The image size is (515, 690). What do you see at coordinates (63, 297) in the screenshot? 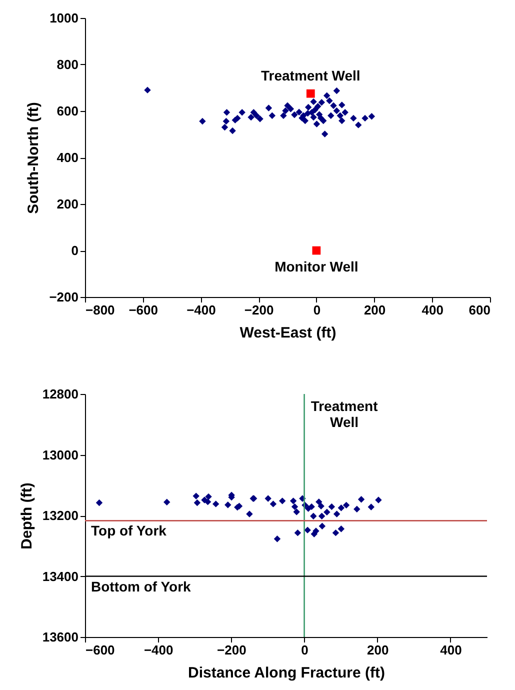
I see `y-tick-label: −200` at bounding box center [63, 297].